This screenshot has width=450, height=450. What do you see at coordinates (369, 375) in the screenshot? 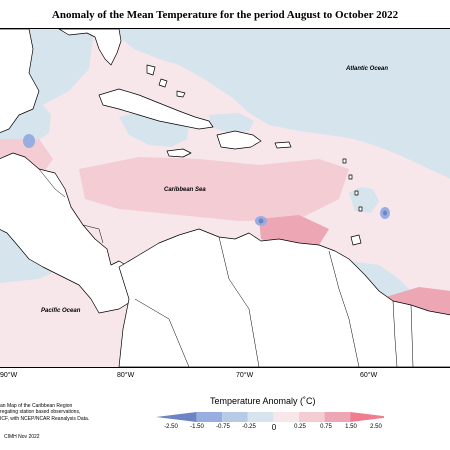
I see `lon-label-60w: 60°W` at bounding box center [369, 375].